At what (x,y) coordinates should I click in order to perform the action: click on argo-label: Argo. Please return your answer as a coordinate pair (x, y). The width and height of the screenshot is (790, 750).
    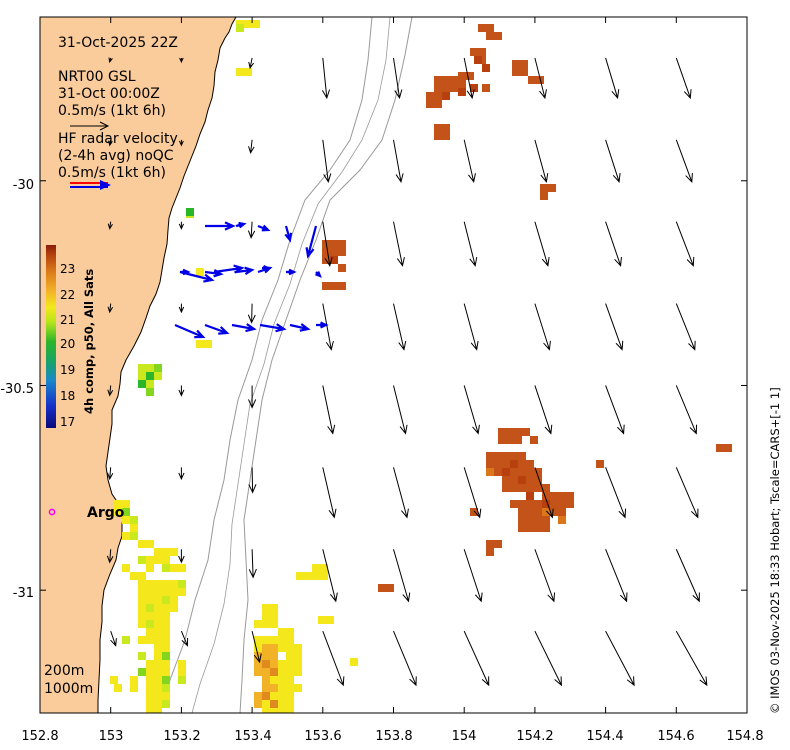
    Looking at the image, I should click on (106, 513).